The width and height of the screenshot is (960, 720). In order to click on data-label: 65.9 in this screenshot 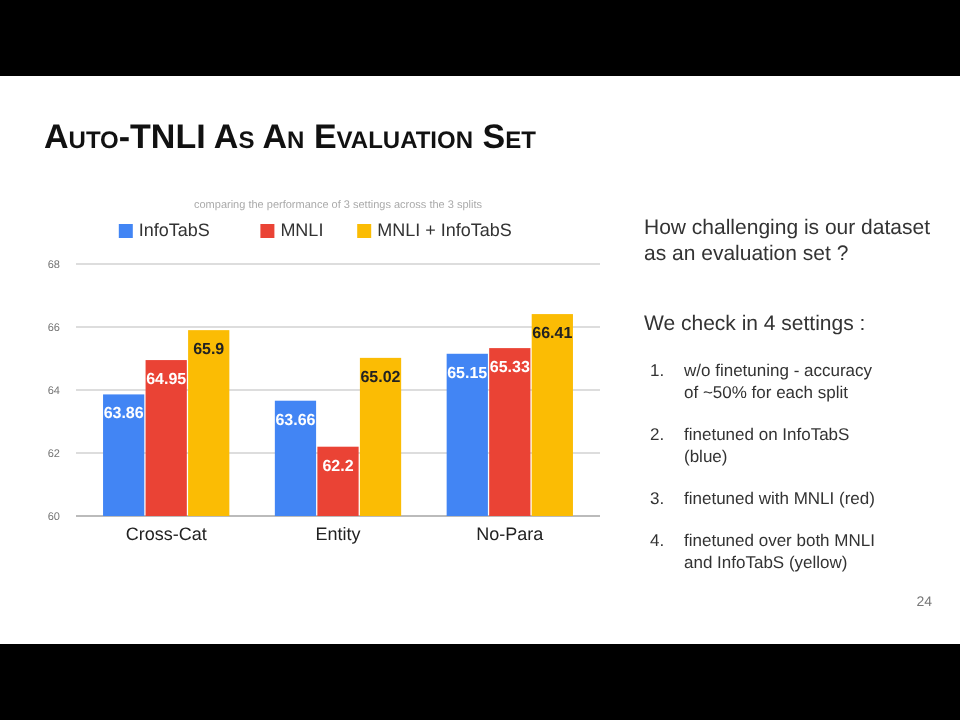, I will do `click(209, 349)`.